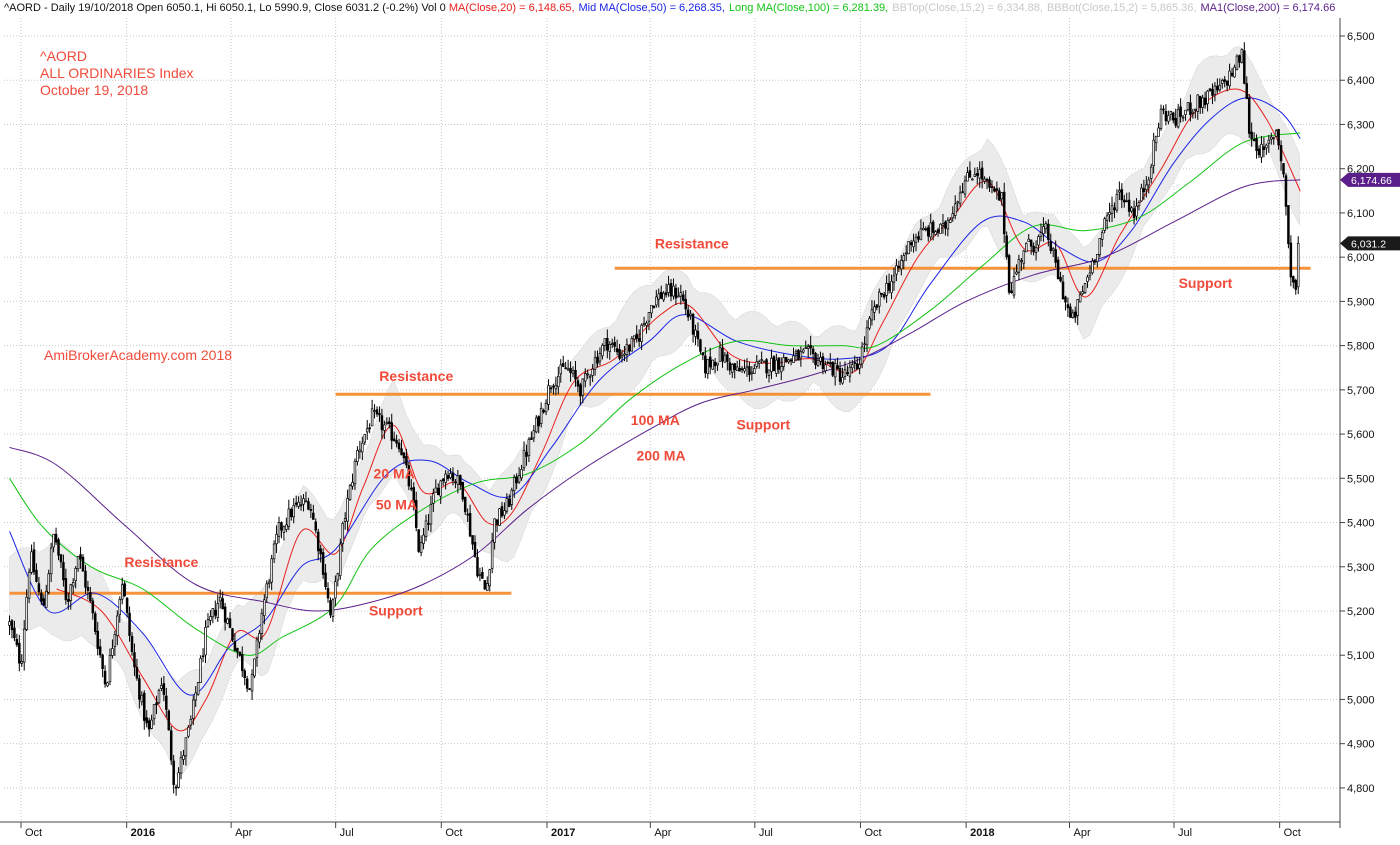 The width and height of the screenshot is (1400, 845). What do you see at coordinates (117, 73) in the screenshot?
I see `chart-index-name: ALL ORDINARIES Index` at bounding box center [117, 73].